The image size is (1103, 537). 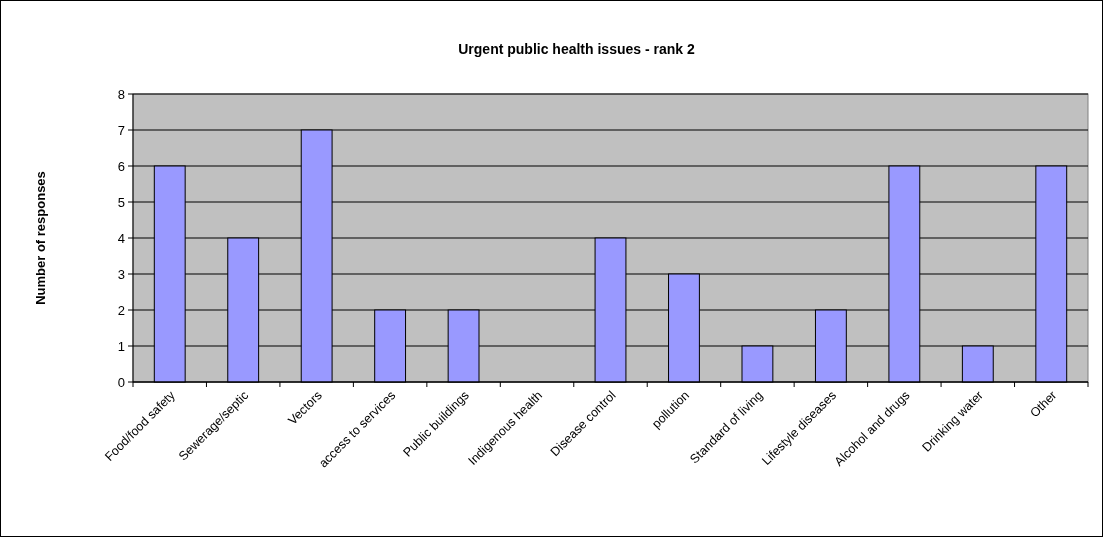 What do you see at coordinates (121, 310) in the screenshot?
I see `y-tick-label: 2` at bounding box center [121, 310].